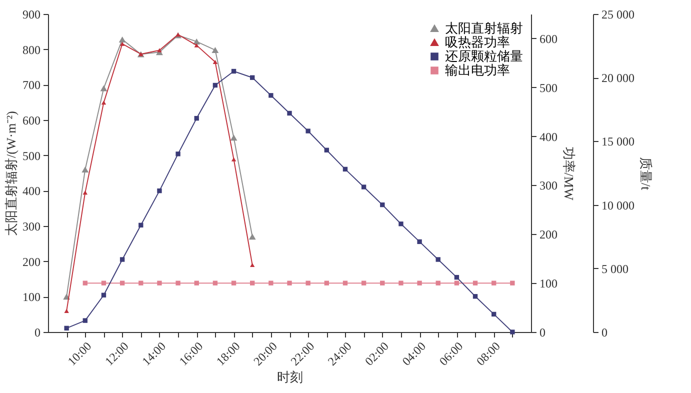 The height and width of the screenshot is (393, 691). Describe the element at coordinates (31, 121) in the screenshot. I see `y-tick-label: 600` at that location.